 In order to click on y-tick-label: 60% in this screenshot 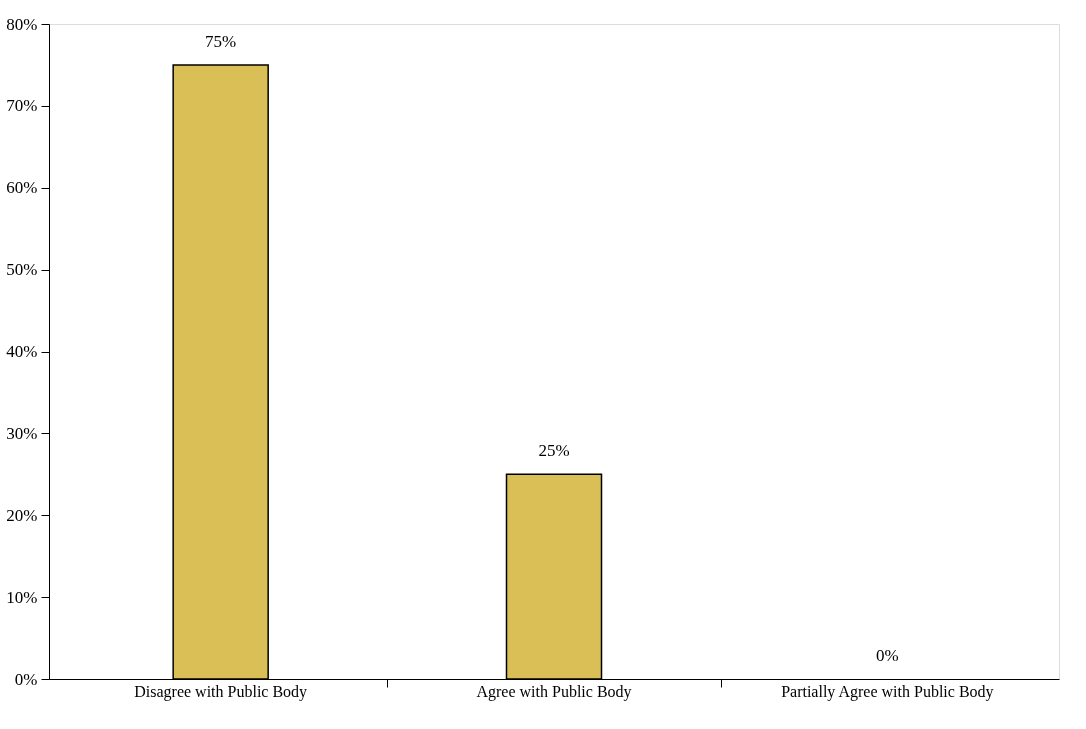, I will do `click(22, 188)`.